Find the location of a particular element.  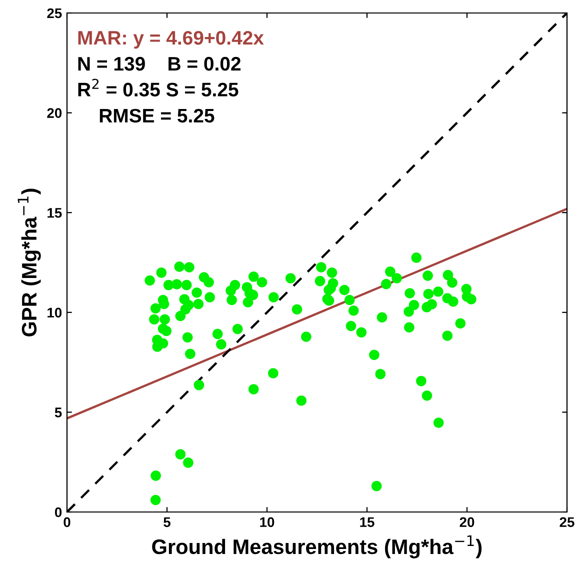

x-tick-label: 10 is located at coordinates (267, 522).